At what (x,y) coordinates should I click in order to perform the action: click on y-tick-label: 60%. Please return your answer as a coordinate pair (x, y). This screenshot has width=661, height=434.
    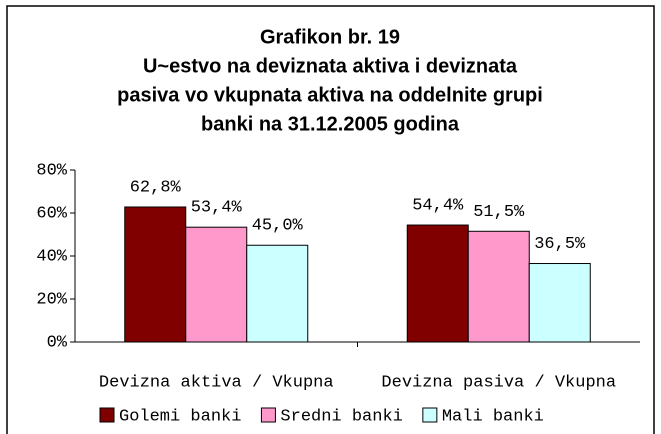
    Looking at the image, I should click on (51, 213).